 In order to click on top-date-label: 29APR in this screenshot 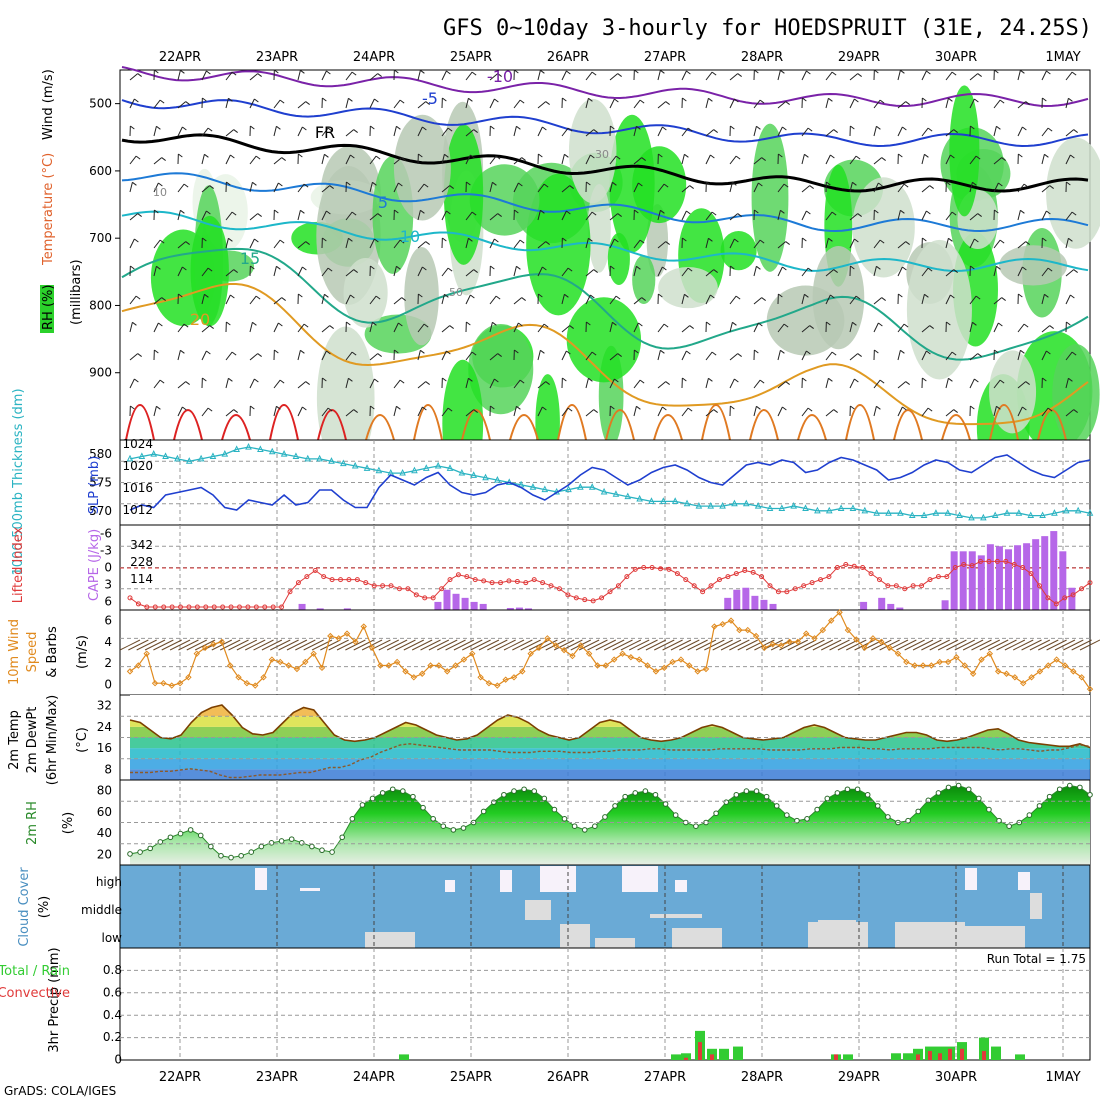, I will do `click(859, 57)`.